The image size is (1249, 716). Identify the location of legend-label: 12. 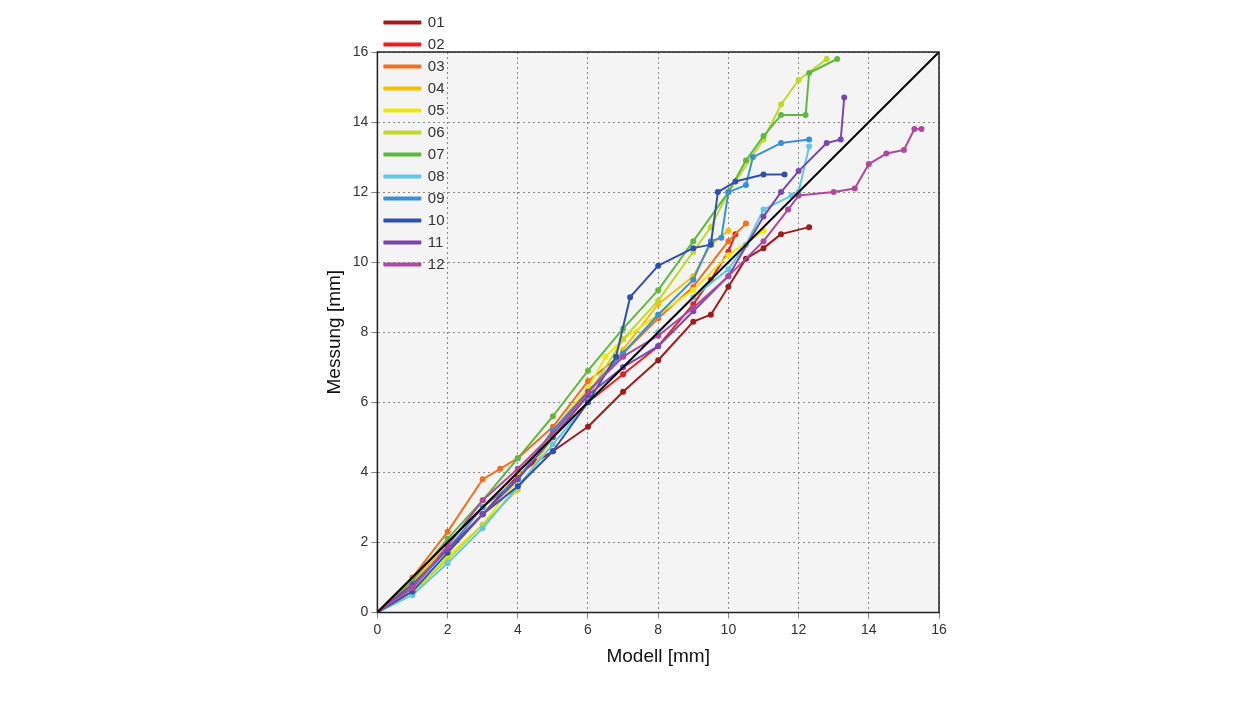
(436, 263).